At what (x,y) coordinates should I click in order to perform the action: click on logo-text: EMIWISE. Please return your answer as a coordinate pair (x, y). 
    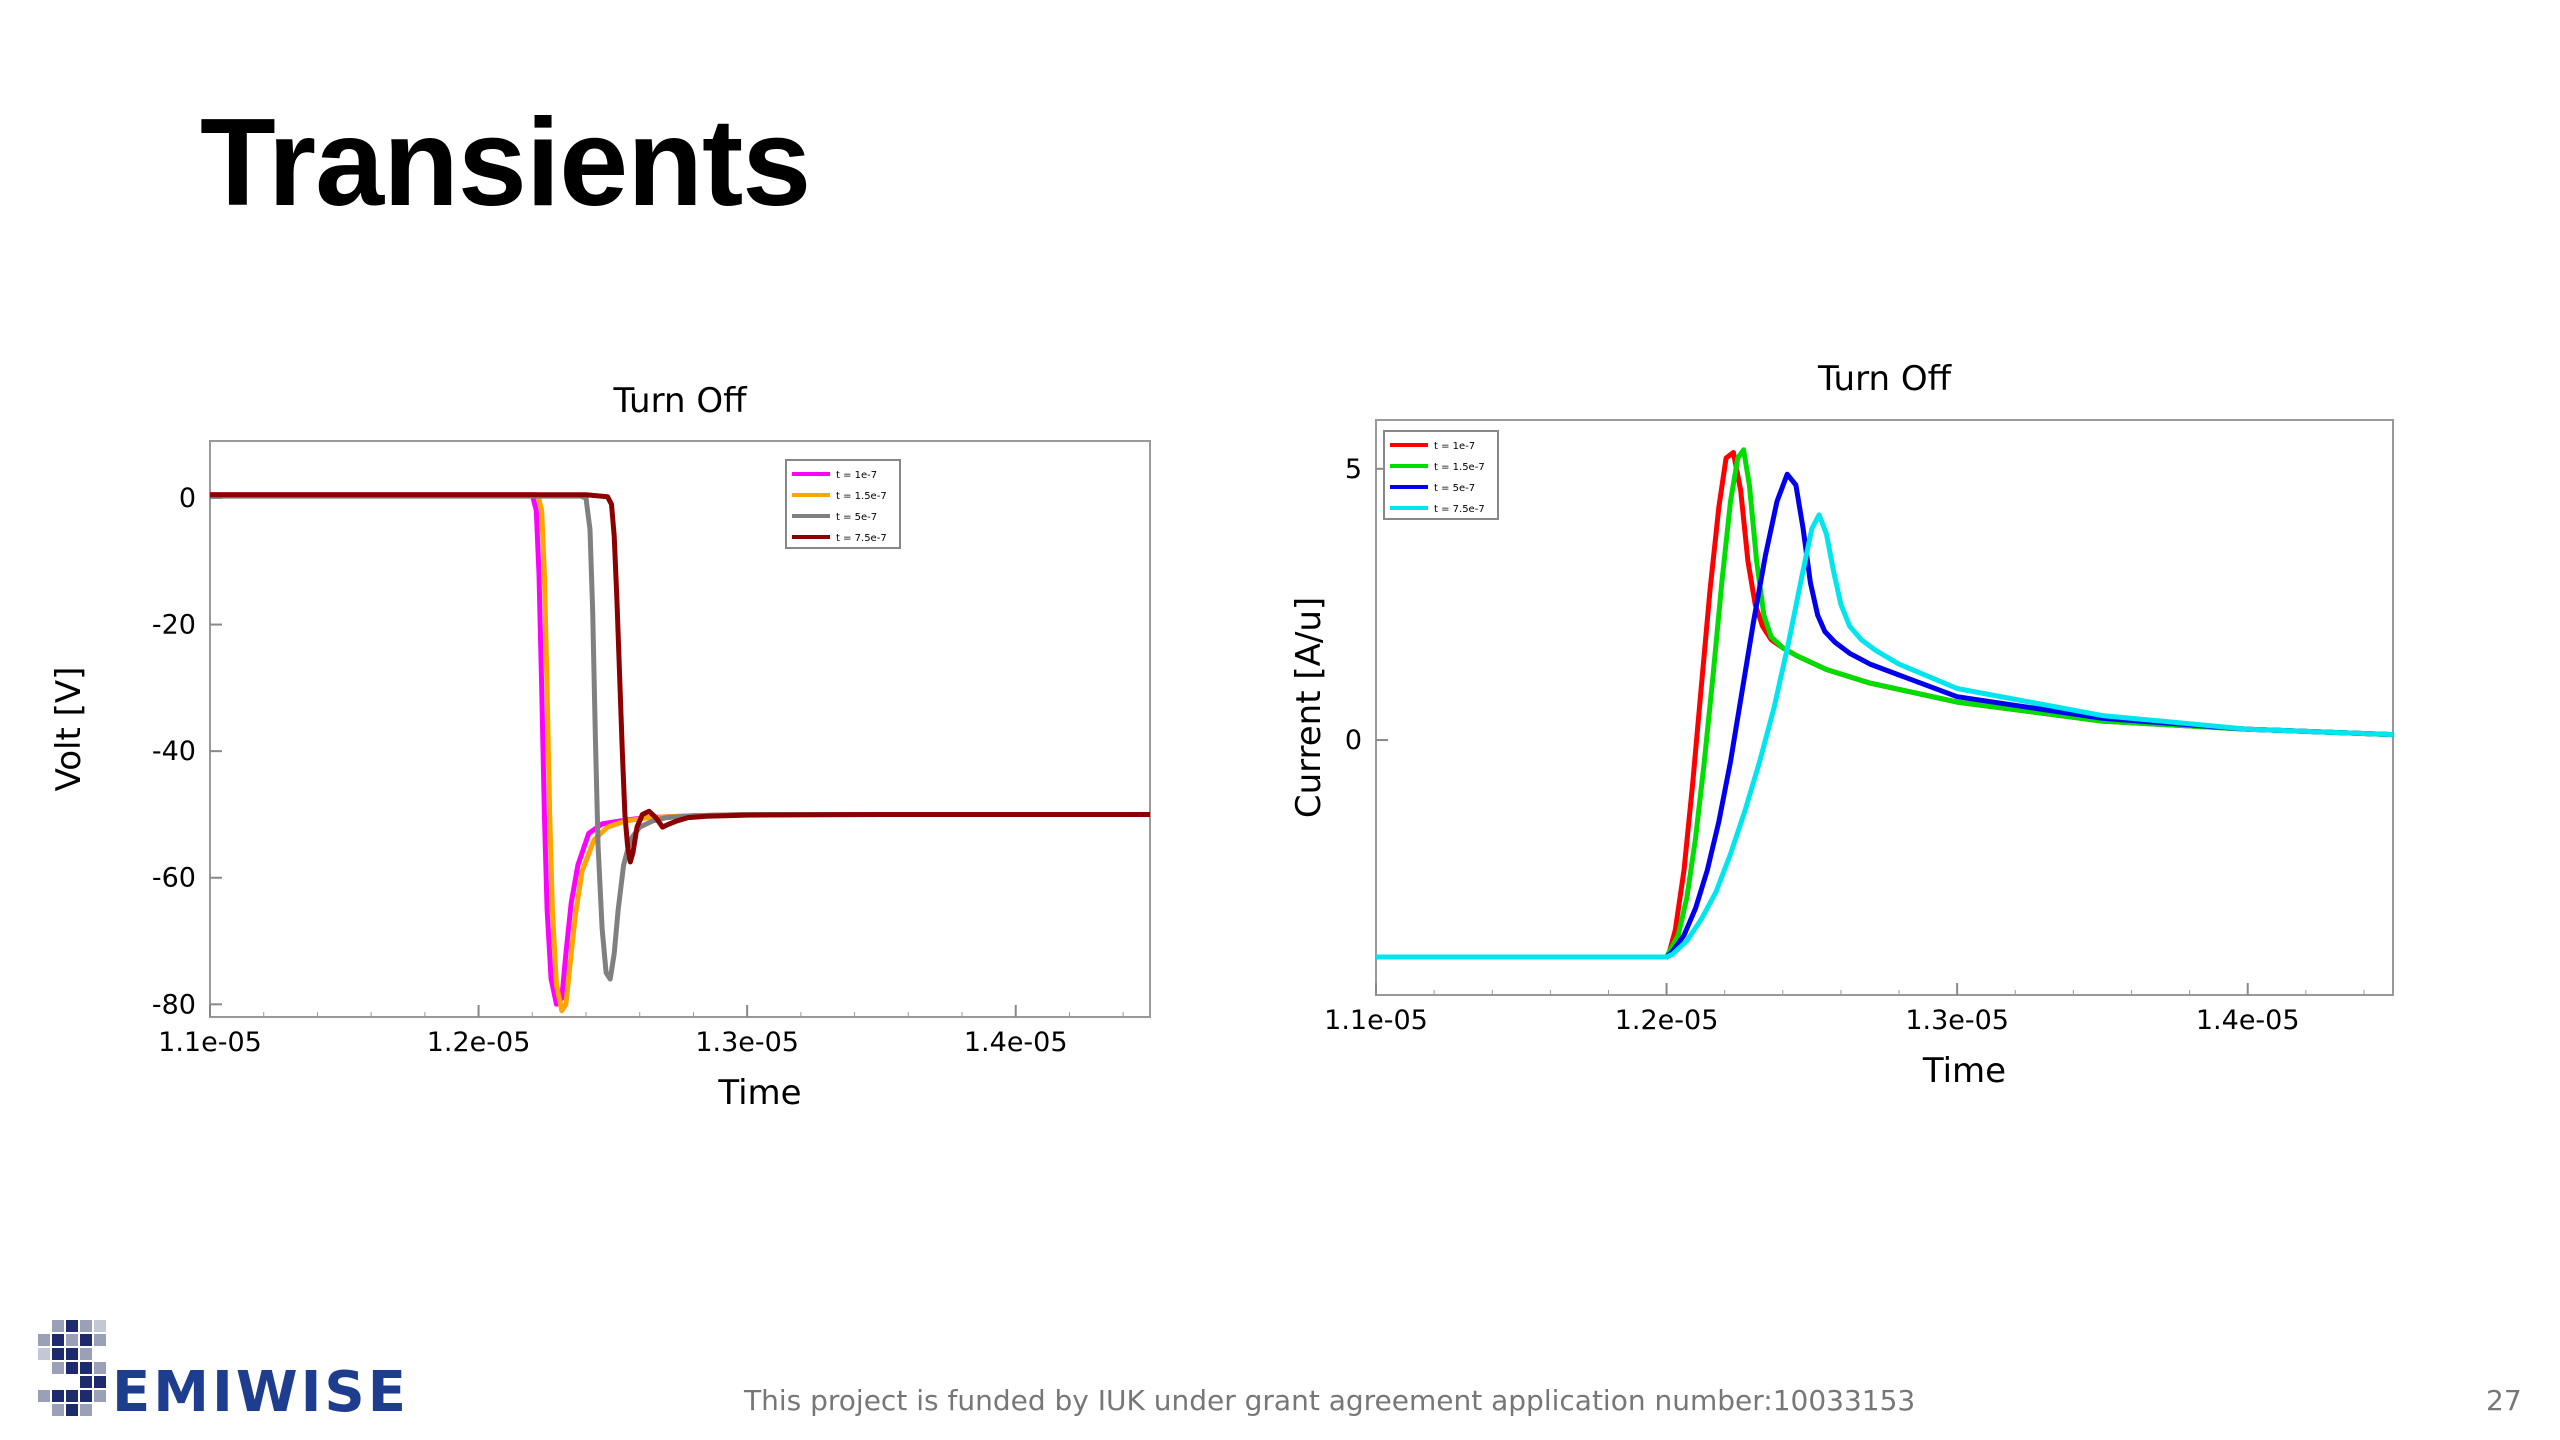
    Looking at the image, I should click on (261, 1392).